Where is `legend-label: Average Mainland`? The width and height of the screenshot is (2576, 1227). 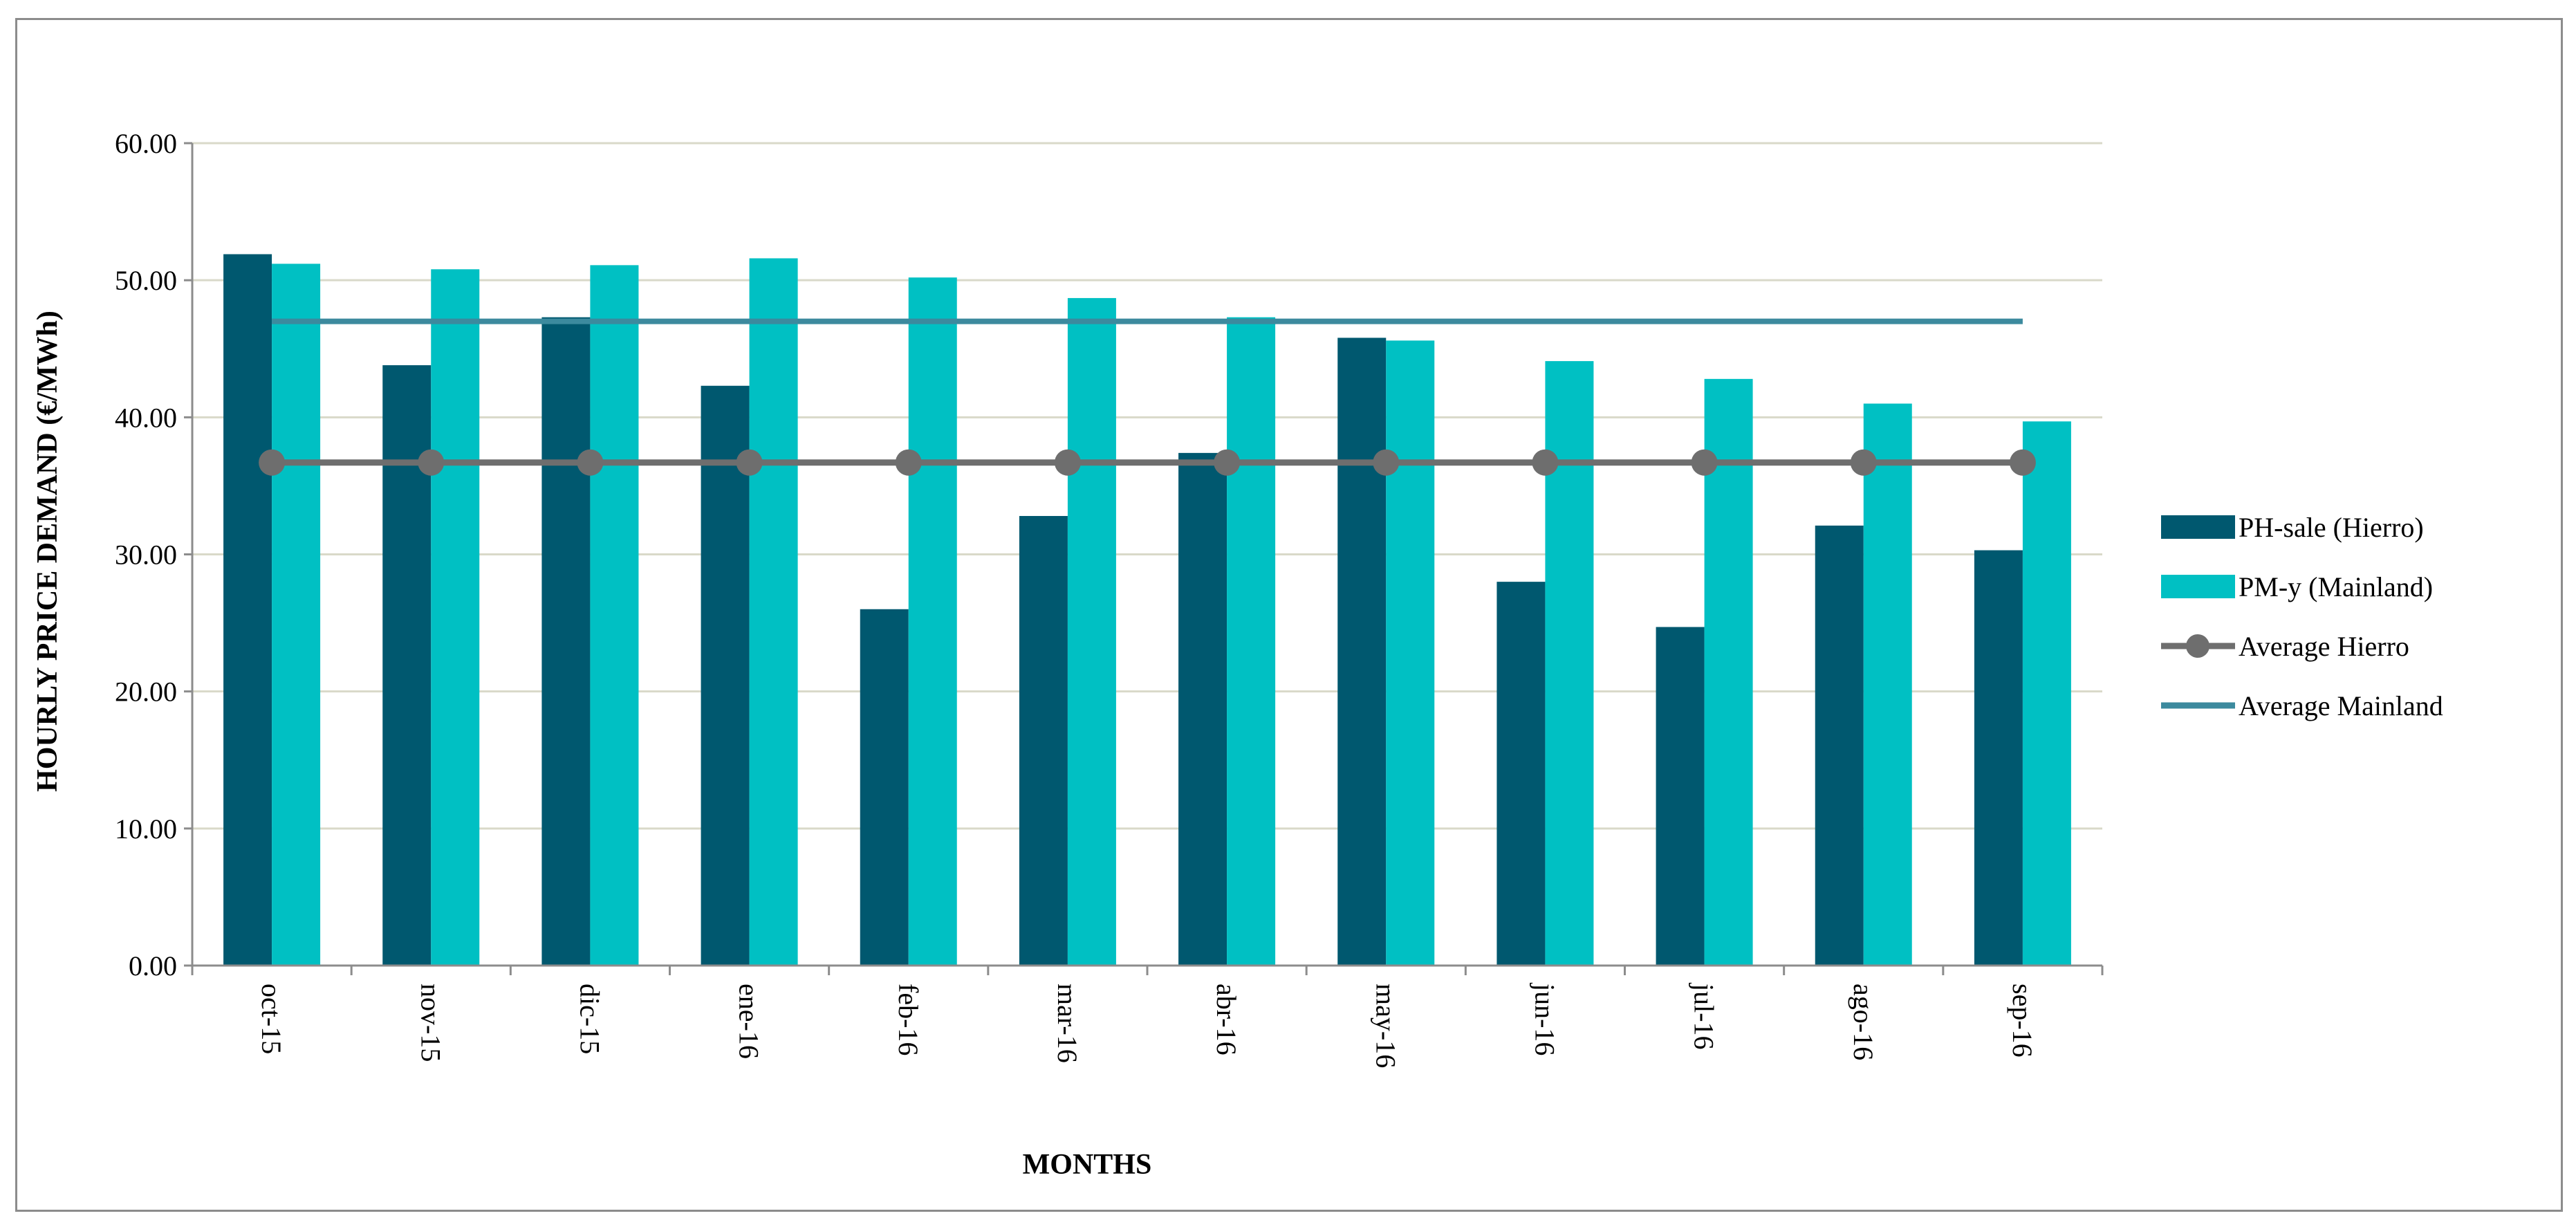
legend-label: Average Mainland is located at coordinates (2341, 705).